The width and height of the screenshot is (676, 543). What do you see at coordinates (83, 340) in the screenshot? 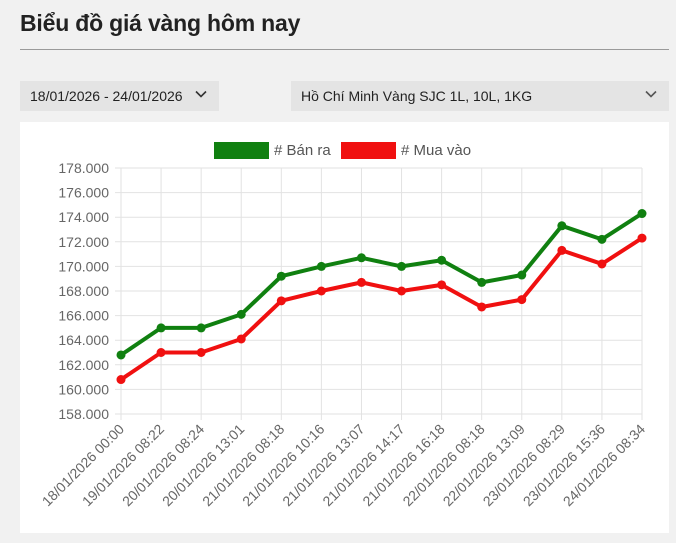
I see `y-tick-label: 164.000` at bounding box center [83, 340].